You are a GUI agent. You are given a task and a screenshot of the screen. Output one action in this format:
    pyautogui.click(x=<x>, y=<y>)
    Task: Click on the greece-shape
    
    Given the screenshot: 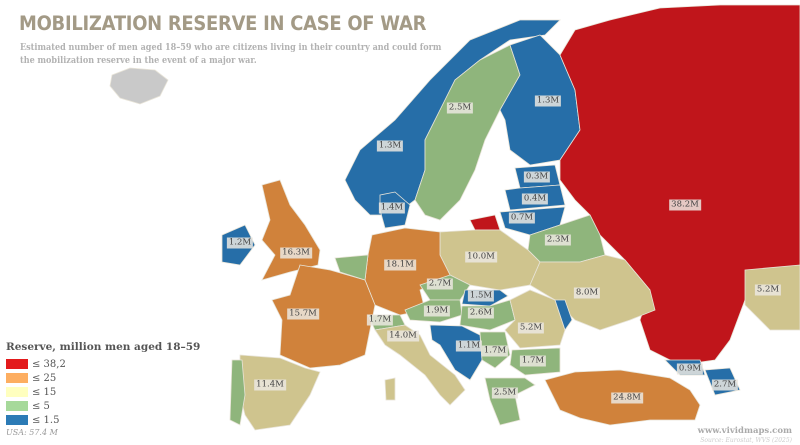 What is the action you would take?
    pyautogui.click(x=510, y=401)
    